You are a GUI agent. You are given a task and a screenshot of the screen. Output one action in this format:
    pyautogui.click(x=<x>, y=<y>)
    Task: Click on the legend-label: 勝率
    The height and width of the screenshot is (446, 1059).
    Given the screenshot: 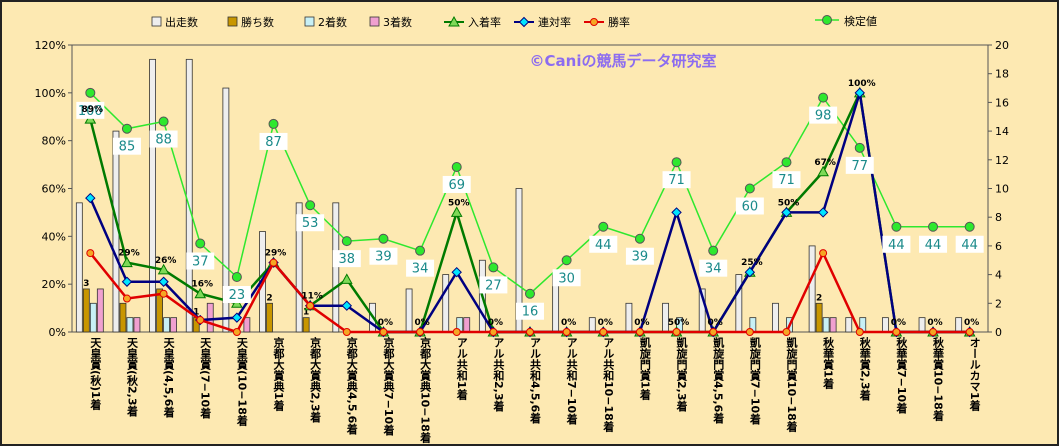 What is the action you would take?
    pyautogui.click(x=619, y=22)
    